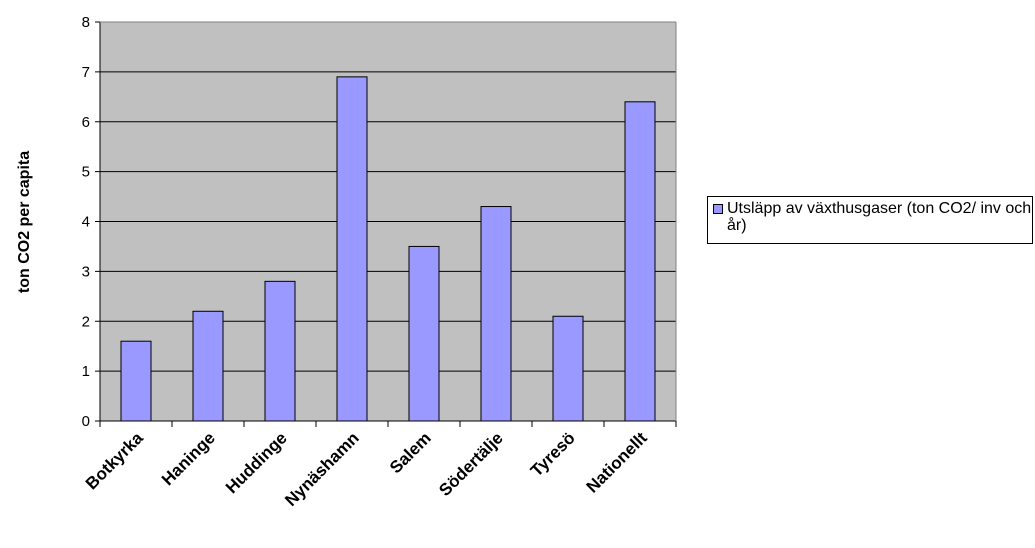  I want to click on y-tick-label: 1, so click(86, 371).